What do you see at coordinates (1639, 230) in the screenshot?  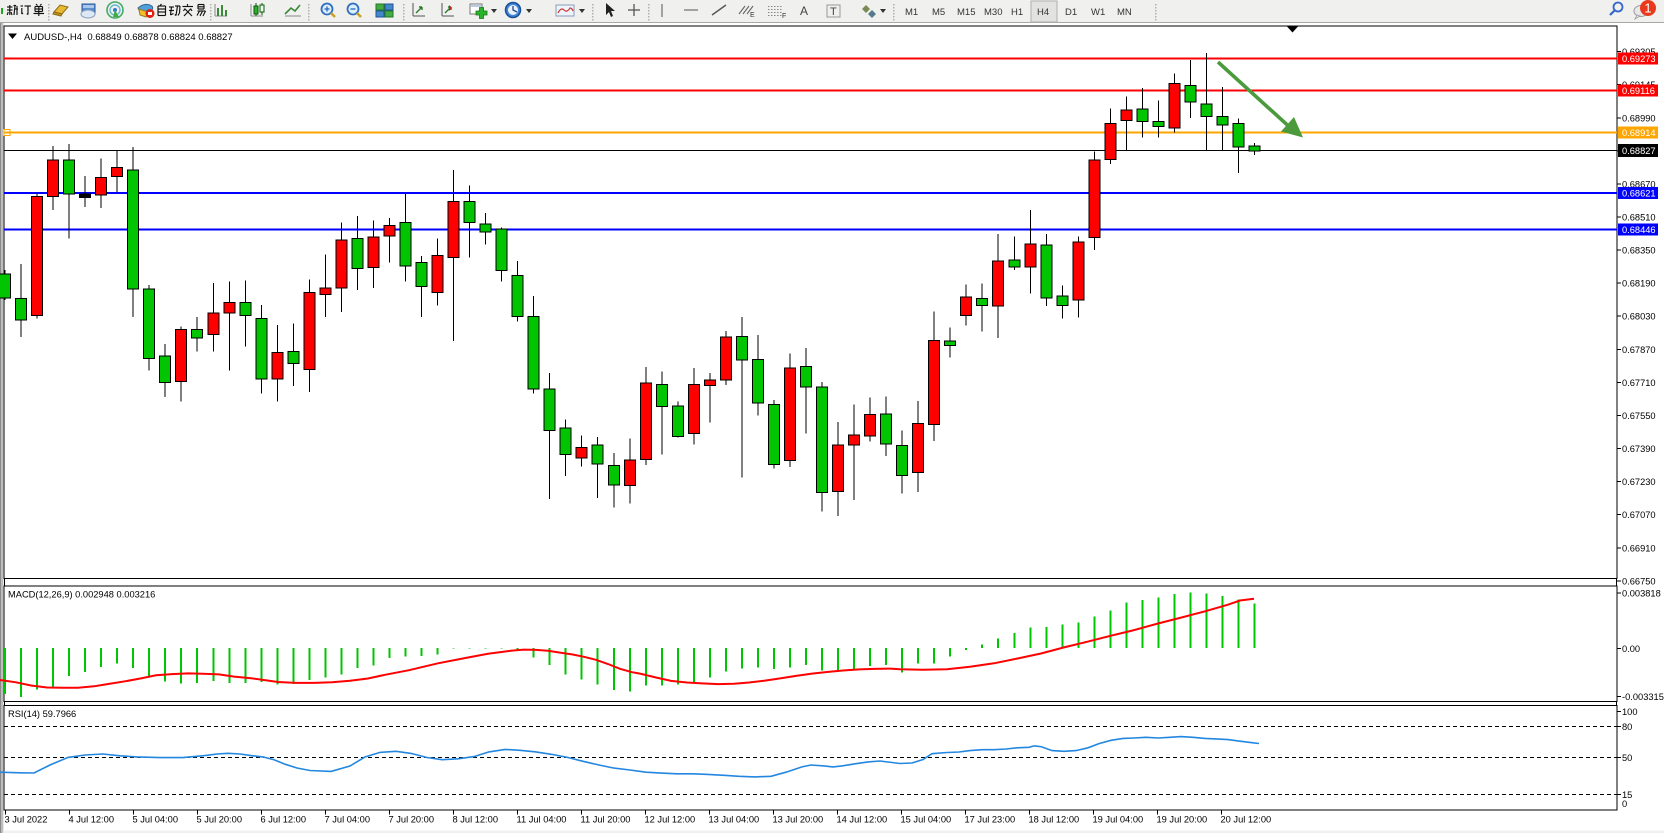 I see `svg-text: 0.68446` at bounding box center [1639, 230].